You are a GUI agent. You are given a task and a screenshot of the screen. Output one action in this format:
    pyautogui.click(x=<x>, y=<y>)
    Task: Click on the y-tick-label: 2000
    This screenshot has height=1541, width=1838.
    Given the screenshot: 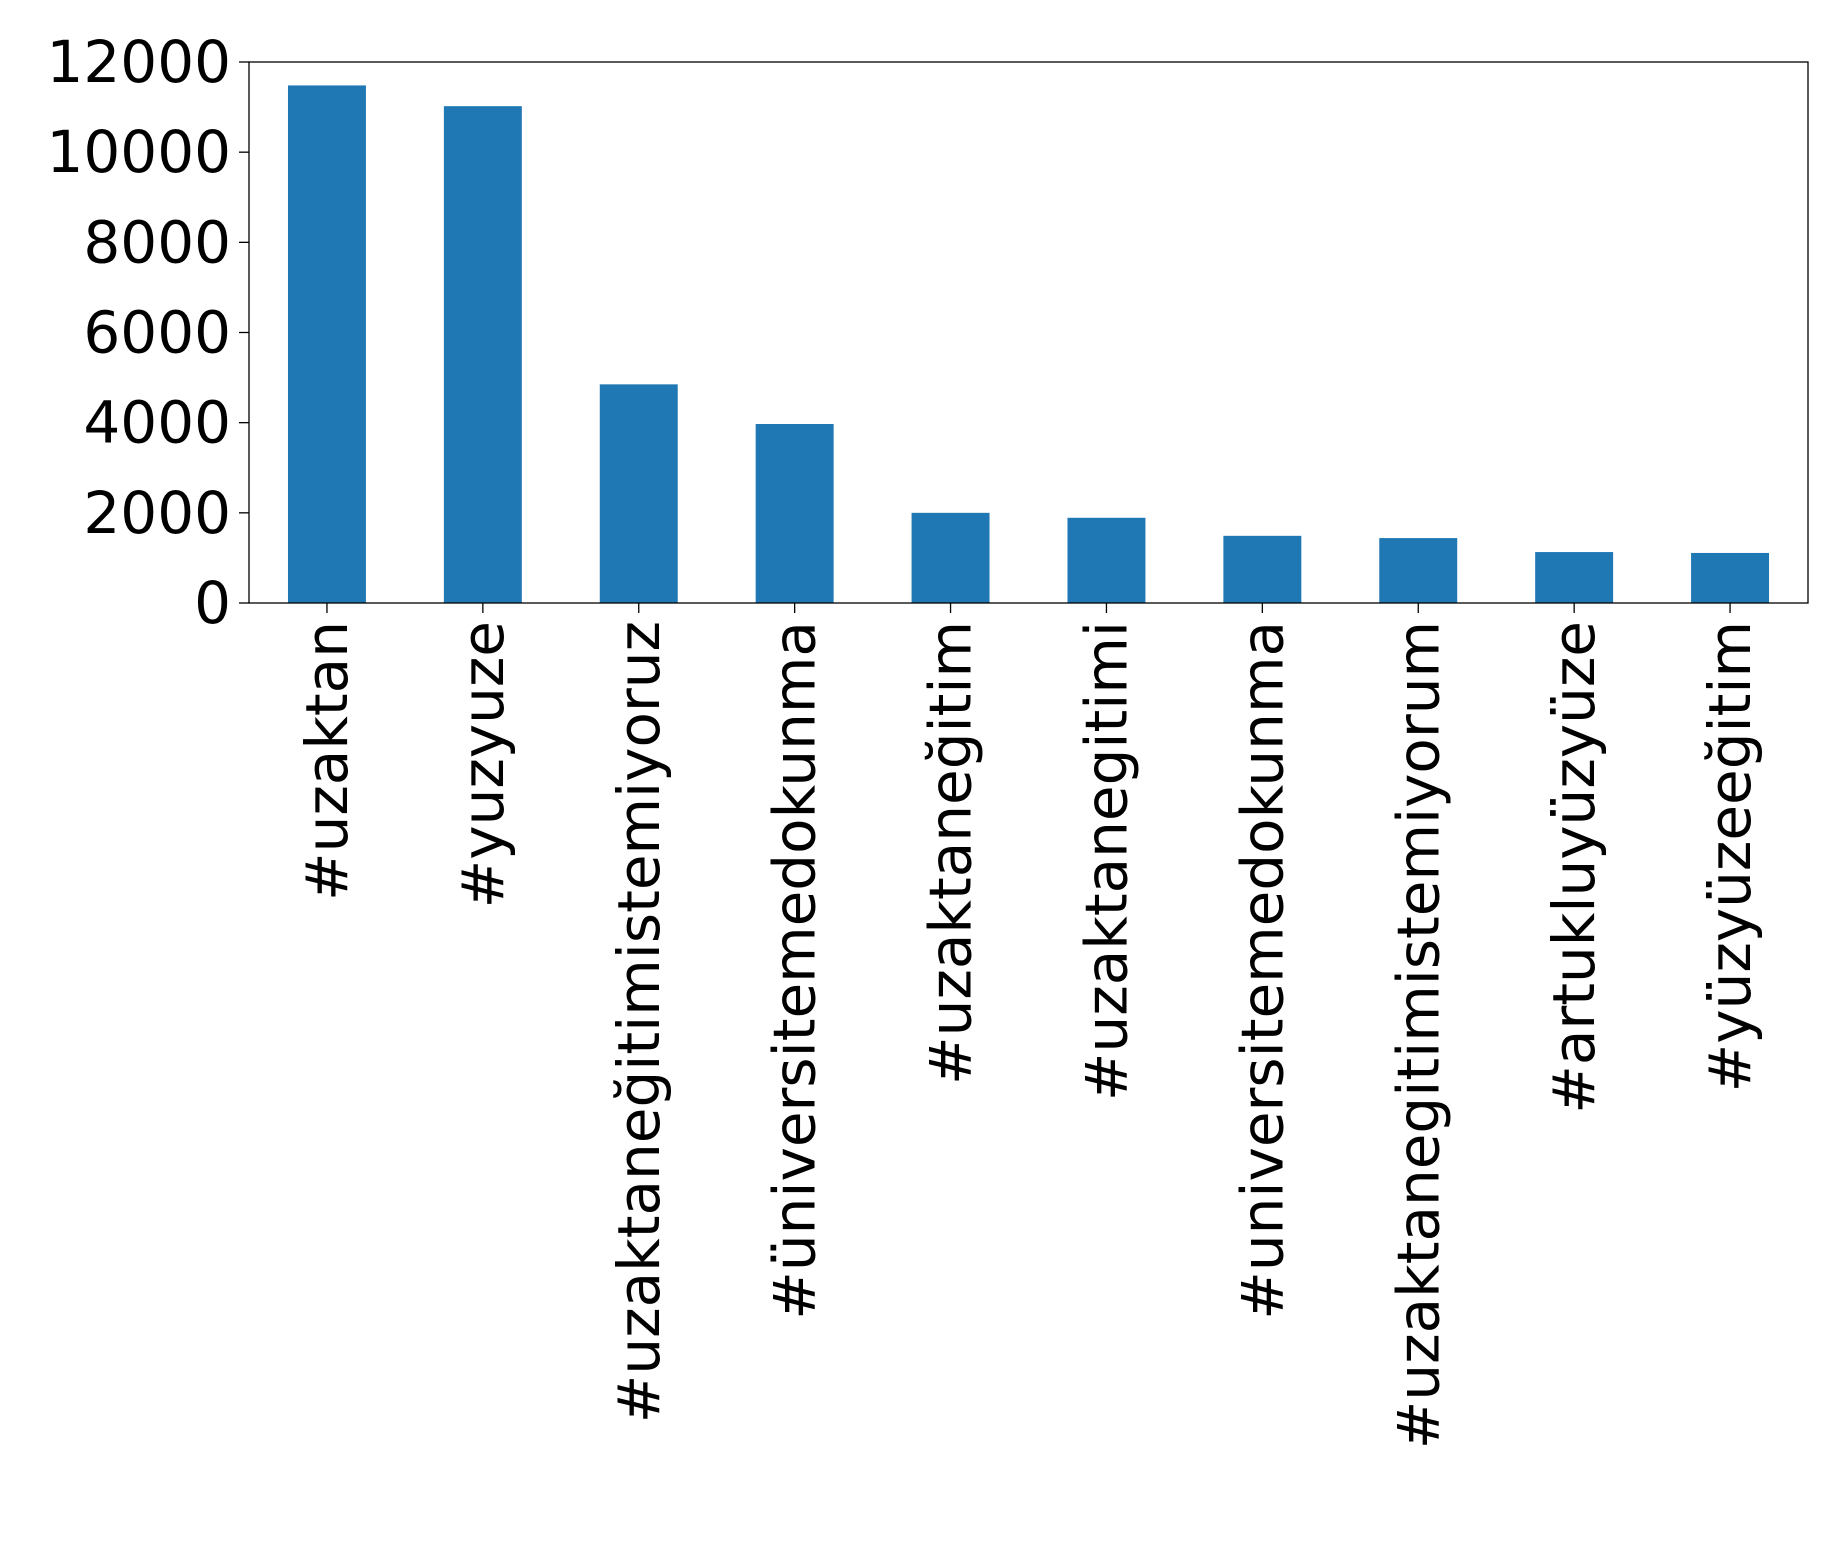 What is the action you would take?
    pyautogui.click(x=157, y=513)
    